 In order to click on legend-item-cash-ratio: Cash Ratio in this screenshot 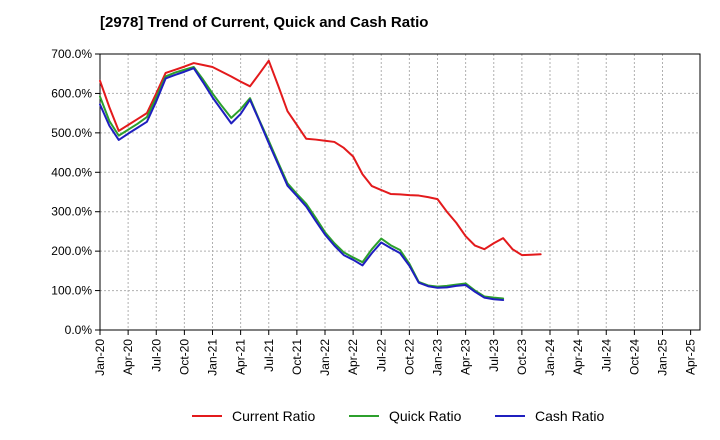, I will do `click(549, 416)`.